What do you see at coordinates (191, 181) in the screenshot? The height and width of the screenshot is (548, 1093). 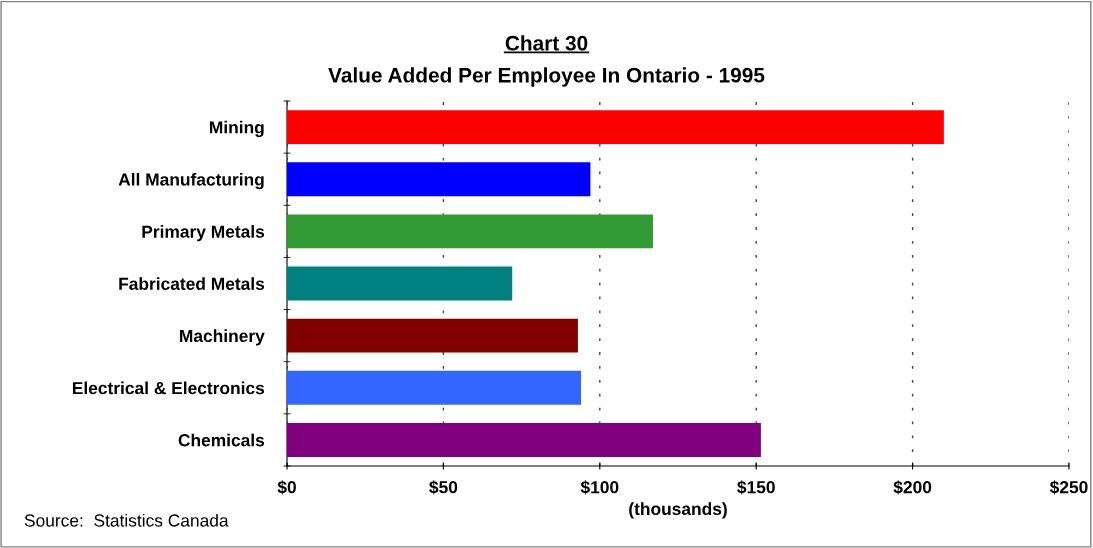 I see `y-tick-label: All Manufacturing` at bounding box center [191, 181].